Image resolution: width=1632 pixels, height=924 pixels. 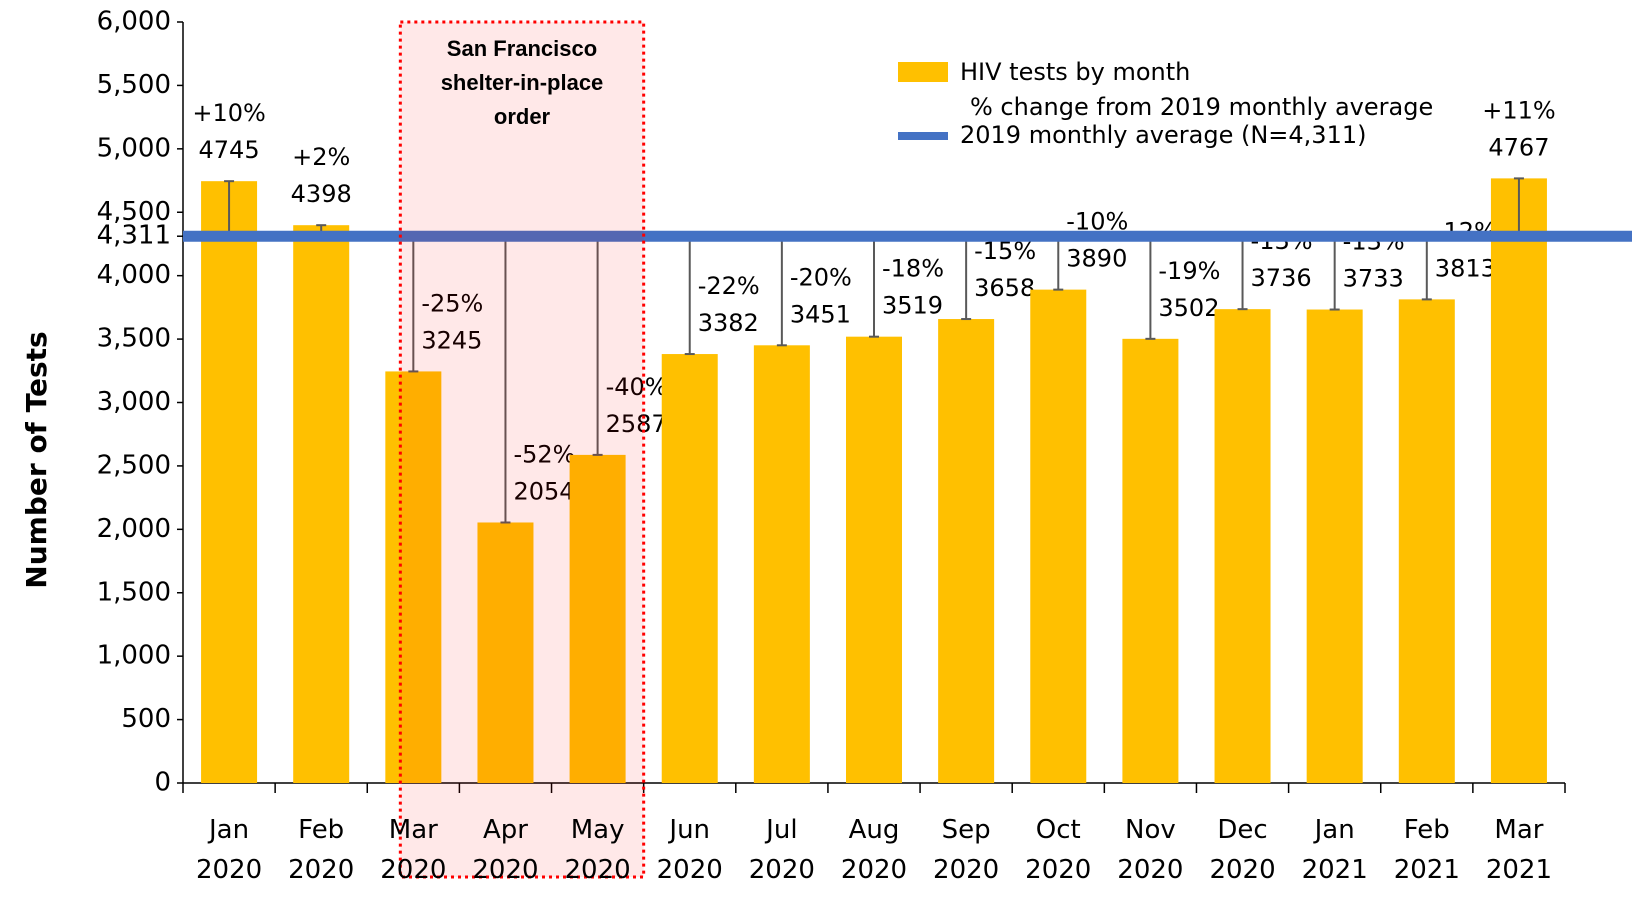 I want to click on change-label: -18%, so click(x=913, y=269).